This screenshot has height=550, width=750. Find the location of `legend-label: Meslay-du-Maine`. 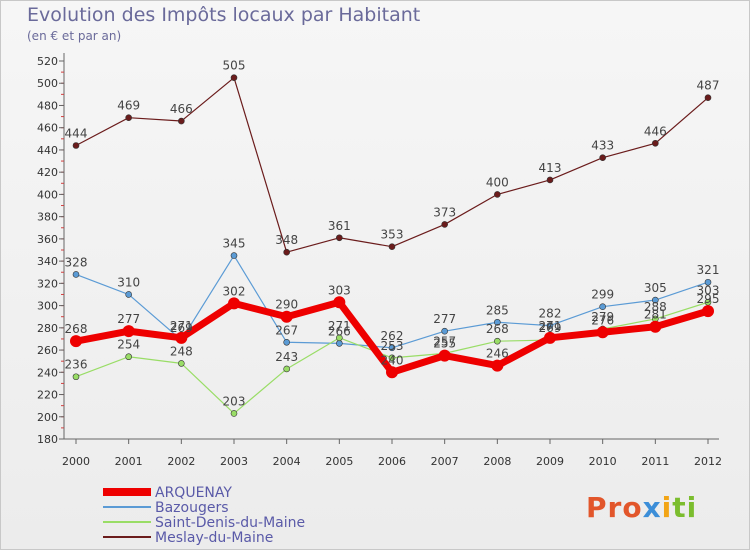

legend-label: Meslay-du-Maine is located at coordinates (214, 538).